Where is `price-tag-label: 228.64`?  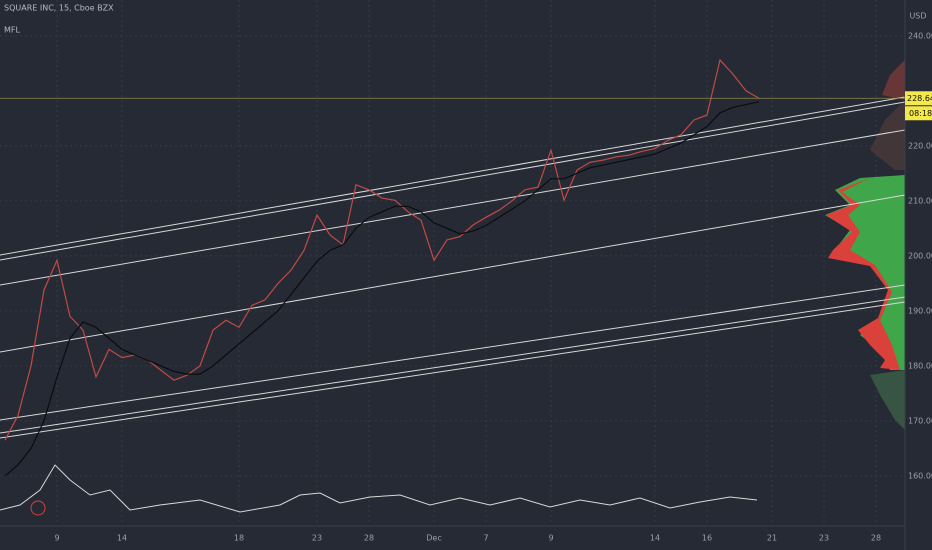 price-tag-label: 228.64 is located at coordinates (919, 98).